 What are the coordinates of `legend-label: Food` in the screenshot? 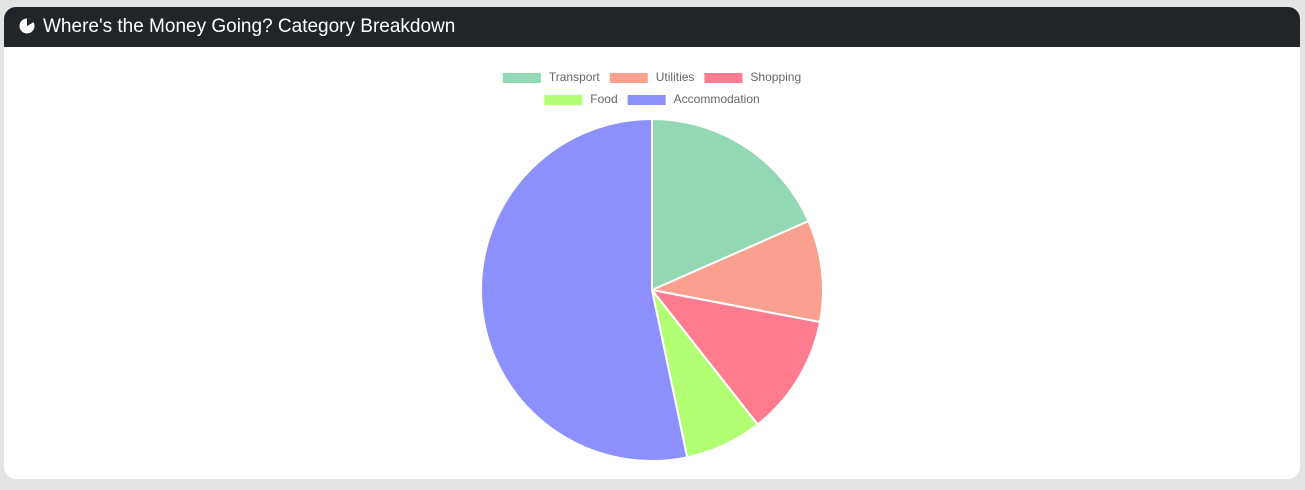 It's located at (603, 99).